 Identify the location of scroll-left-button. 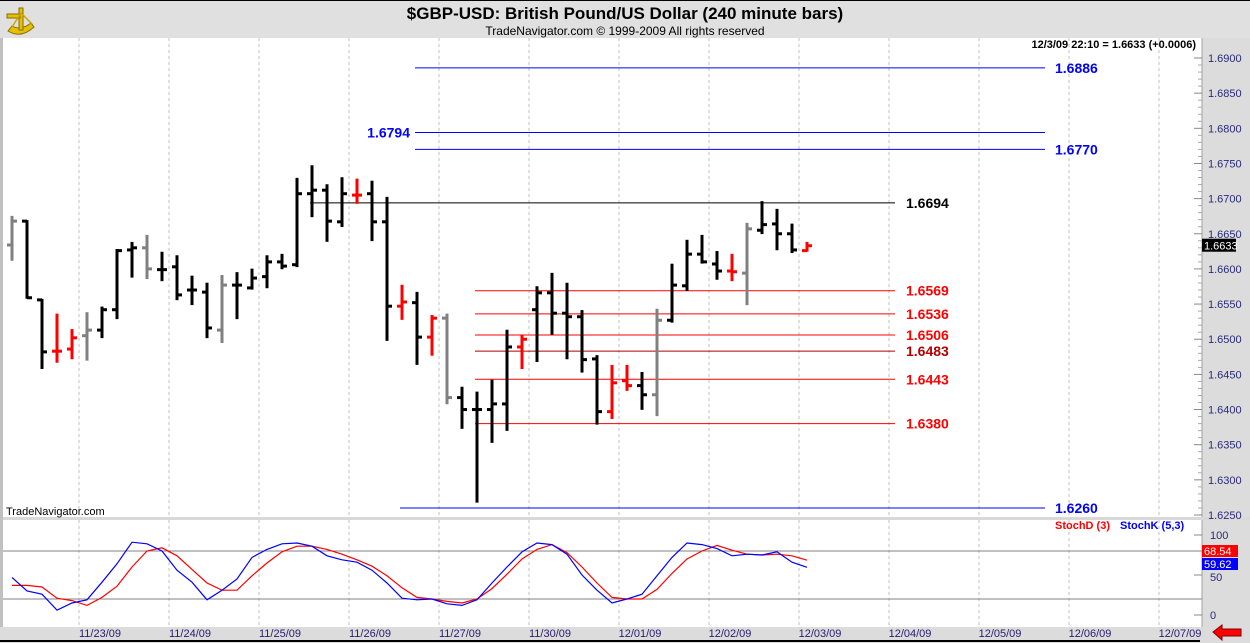
(1227, 632).